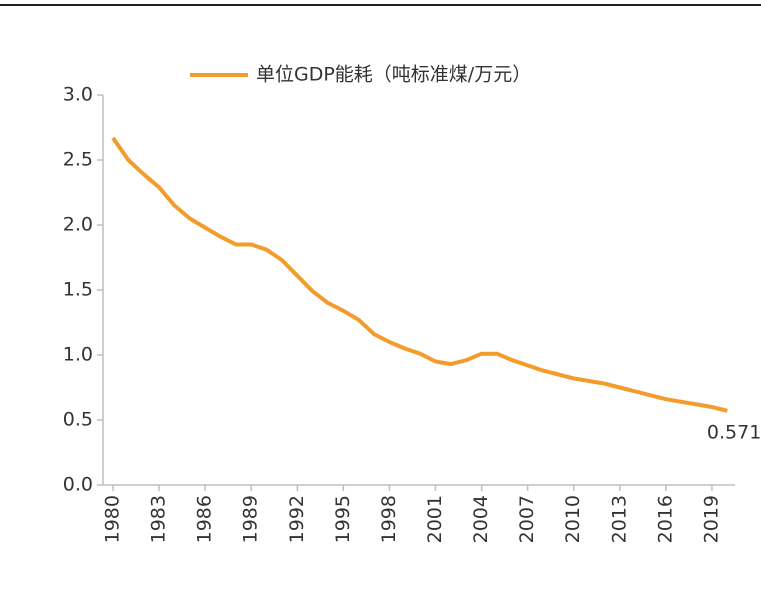  What do you see at coordinates (393, 75) in the screenshot?
I see `legend-label: 单位GDP能耗（吨标准煤/万元）` at bounding box center [393, 75].